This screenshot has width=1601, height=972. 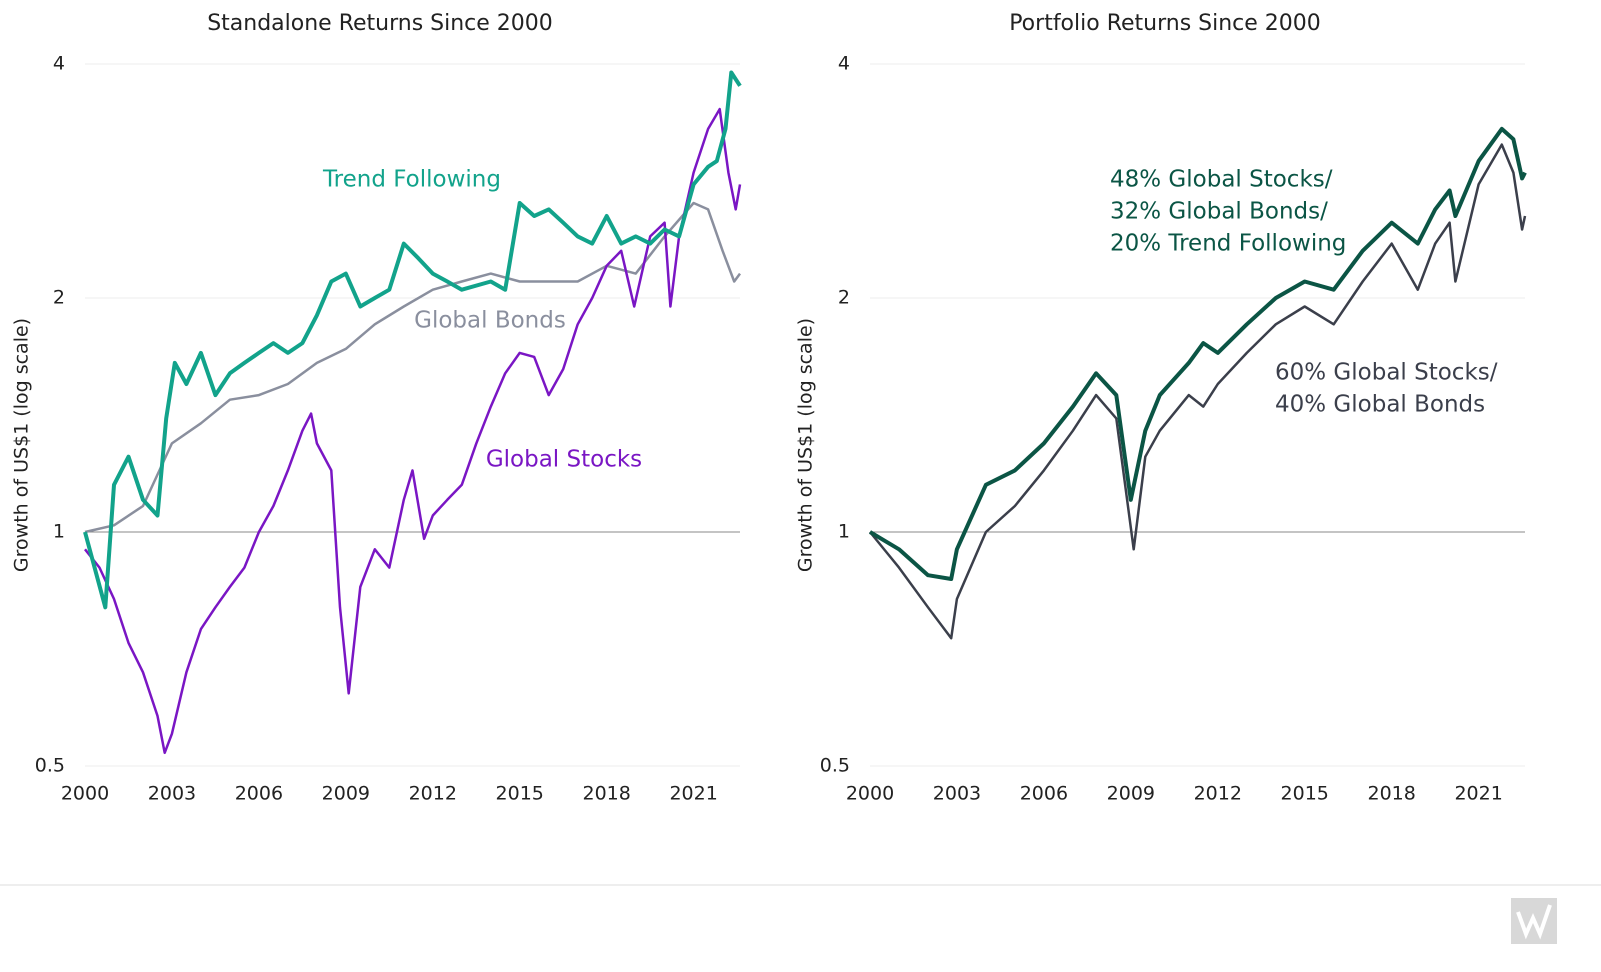 What do you see at coordinates (564, 460) in the screenshot?
I see `series-label: Global Stocks` at bounding box center [564, 460].